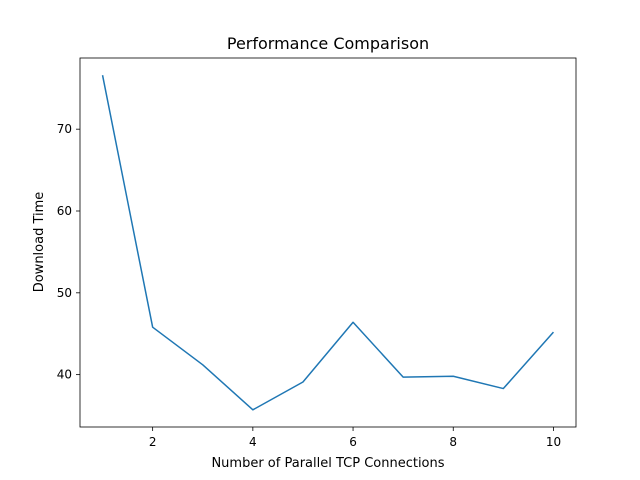 This screenshot has height=480, width=640. What do you see at coordinates (64, 129) in the screenshot?
I see `y-tick-label: 70` at bounding box center [64, 129].